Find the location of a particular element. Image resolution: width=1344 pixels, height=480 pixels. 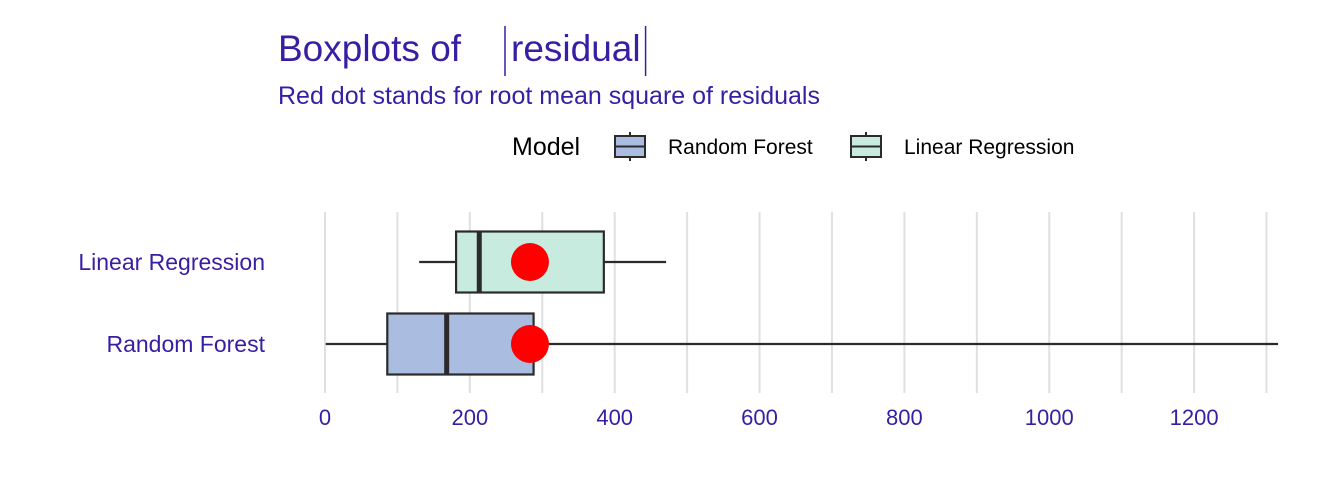

svg-text: Boxplots of is located at coordinates (370, 48).